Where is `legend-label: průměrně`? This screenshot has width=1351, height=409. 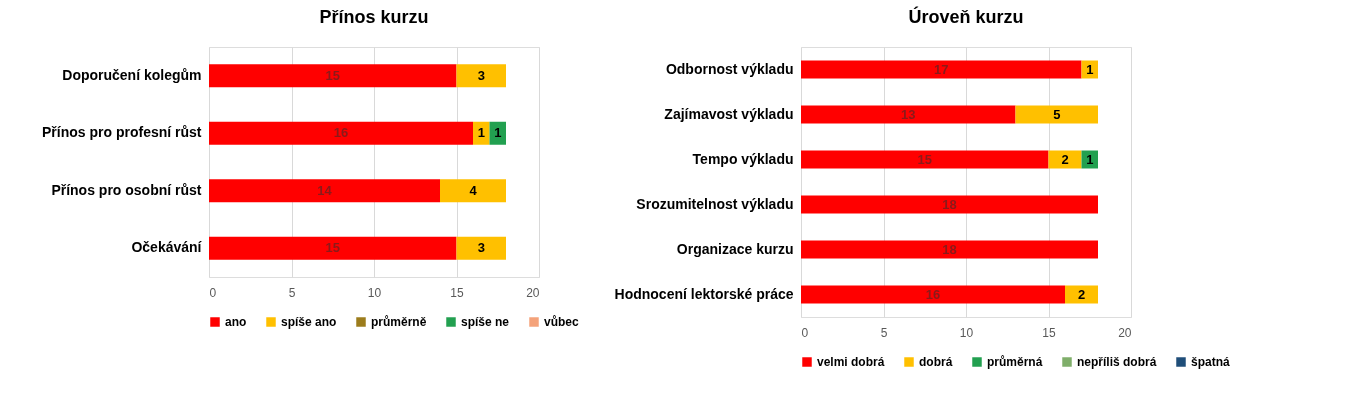 legend-label: průměrně is located at coordinates (399, 322).